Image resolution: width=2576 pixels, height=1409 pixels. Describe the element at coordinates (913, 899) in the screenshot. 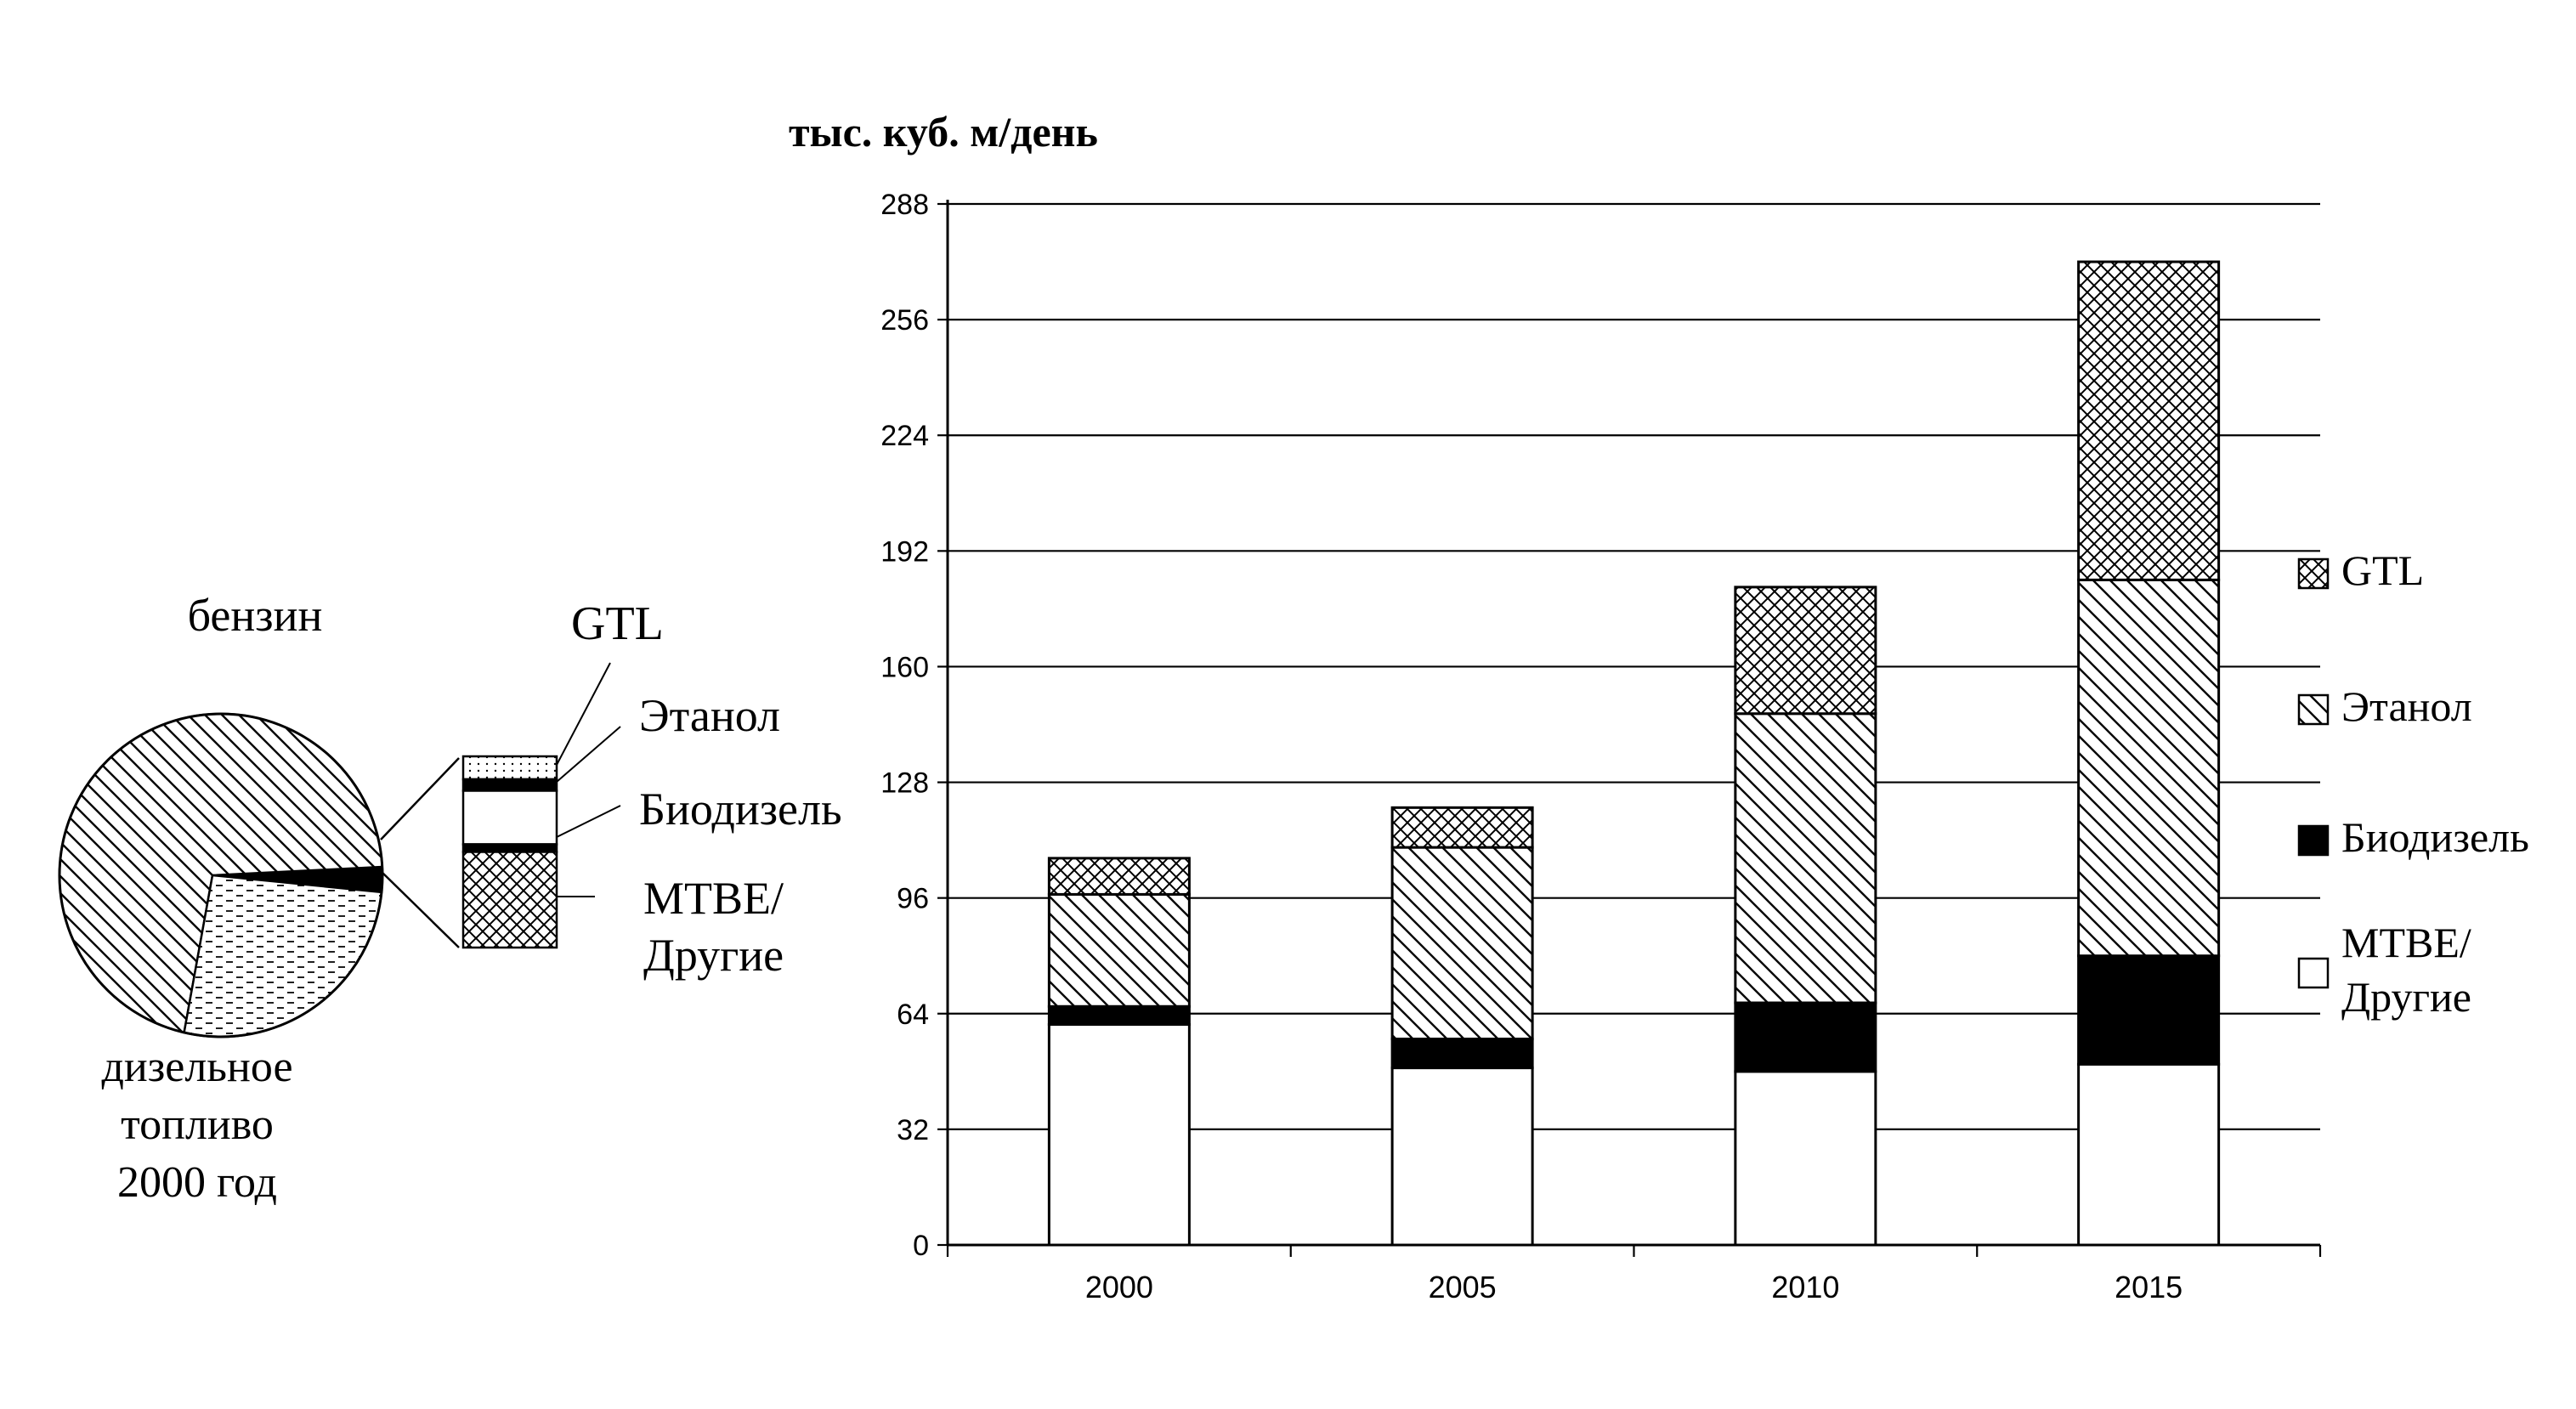

I see `y-tick-label-96: 96` at that location.